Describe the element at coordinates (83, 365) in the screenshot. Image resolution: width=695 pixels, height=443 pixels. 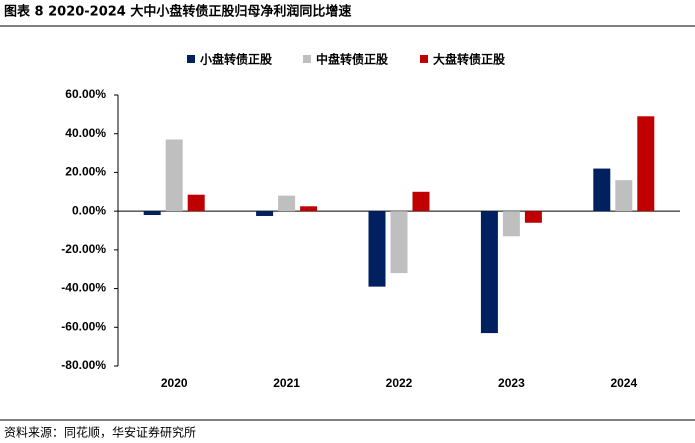
I see `y-tick-label: -80.00%` at that location.